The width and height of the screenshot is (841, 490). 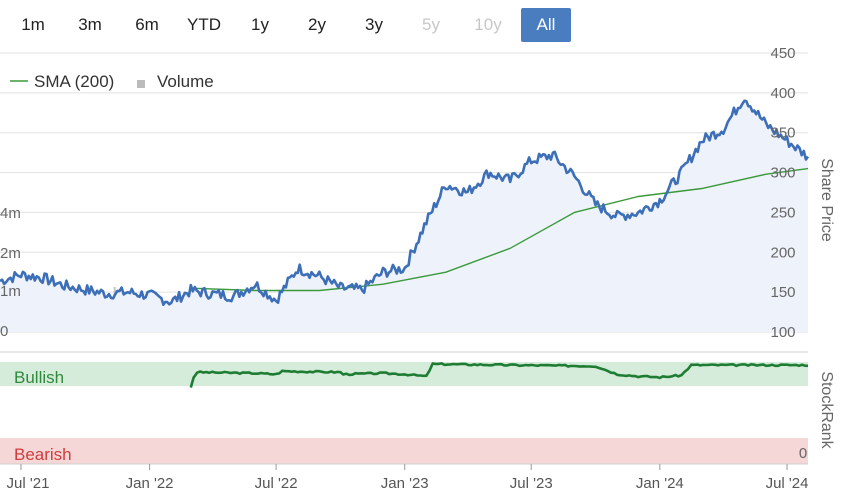 What do you see at coordinates (826, 410) in the screenshot?
I see `stockrank-axis-title: StockRank` at bounding box center [826, 410].